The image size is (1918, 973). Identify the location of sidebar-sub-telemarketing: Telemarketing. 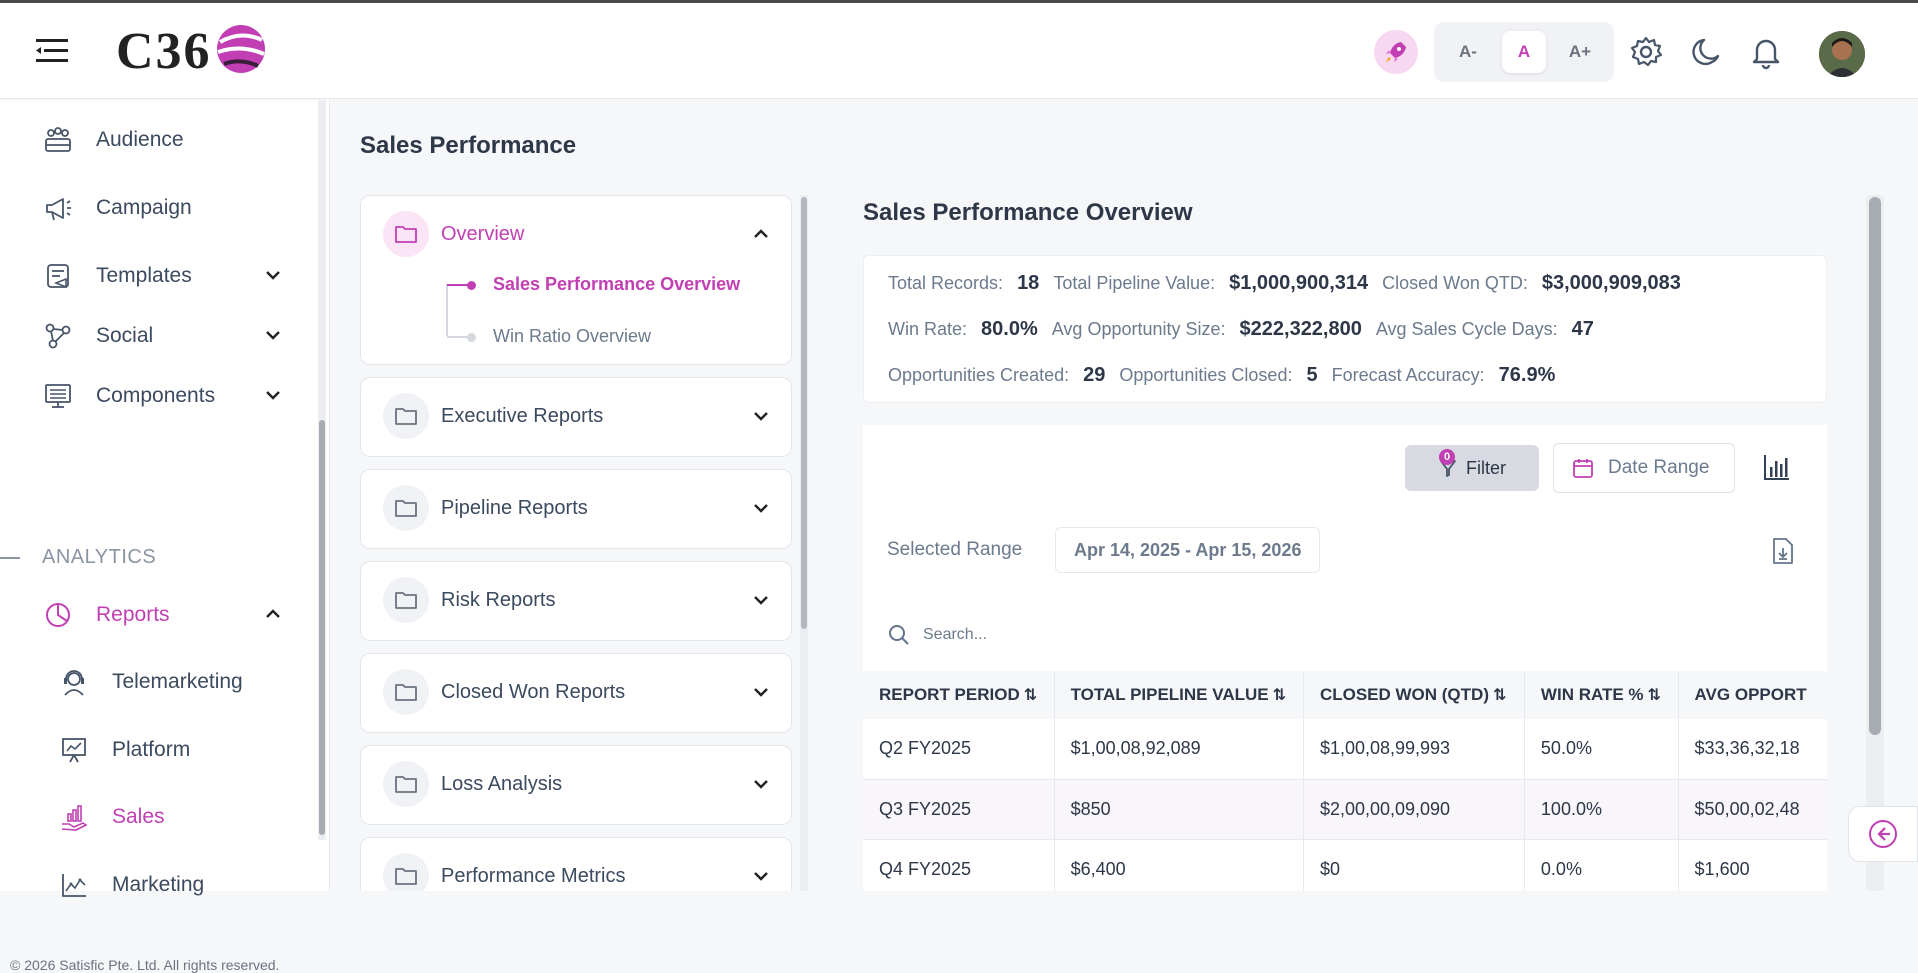
(149, 682).